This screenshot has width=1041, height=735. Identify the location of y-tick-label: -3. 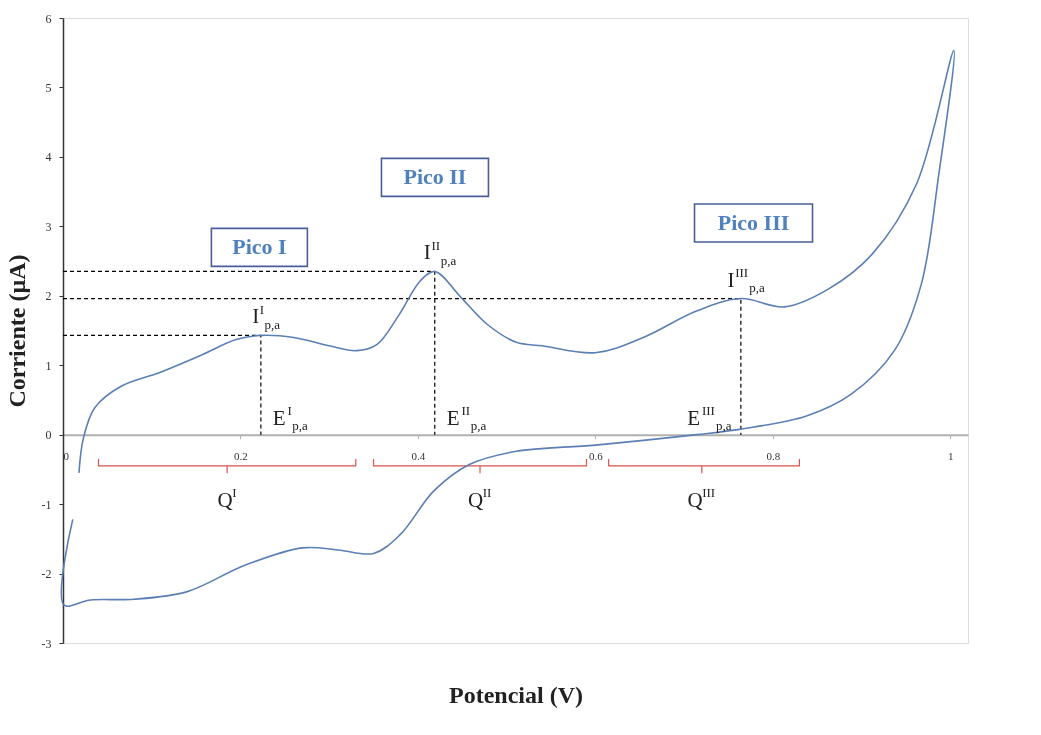
(46, 643).